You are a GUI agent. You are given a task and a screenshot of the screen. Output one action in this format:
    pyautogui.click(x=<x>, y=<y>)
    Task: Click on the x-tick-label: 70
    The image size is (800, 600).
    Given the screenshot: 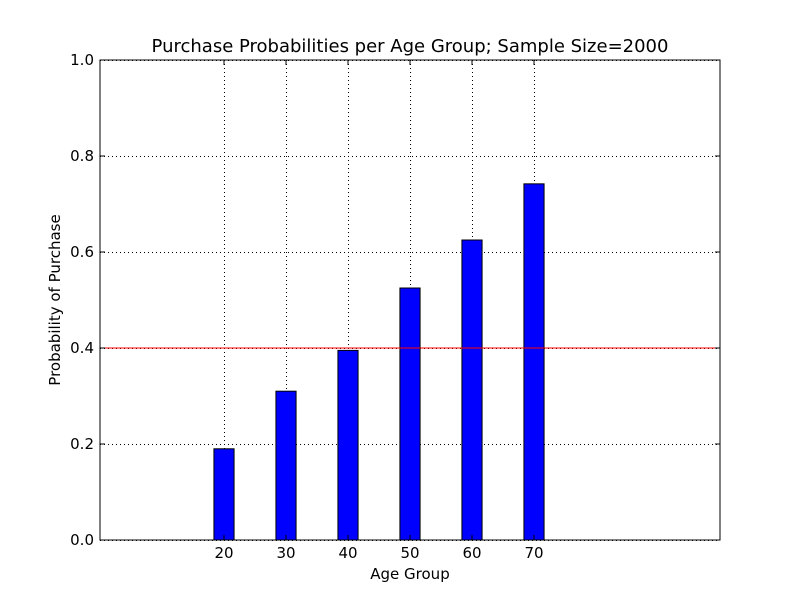 What is the action you would take?
    pyautogui.click(x=533, y=553)
    